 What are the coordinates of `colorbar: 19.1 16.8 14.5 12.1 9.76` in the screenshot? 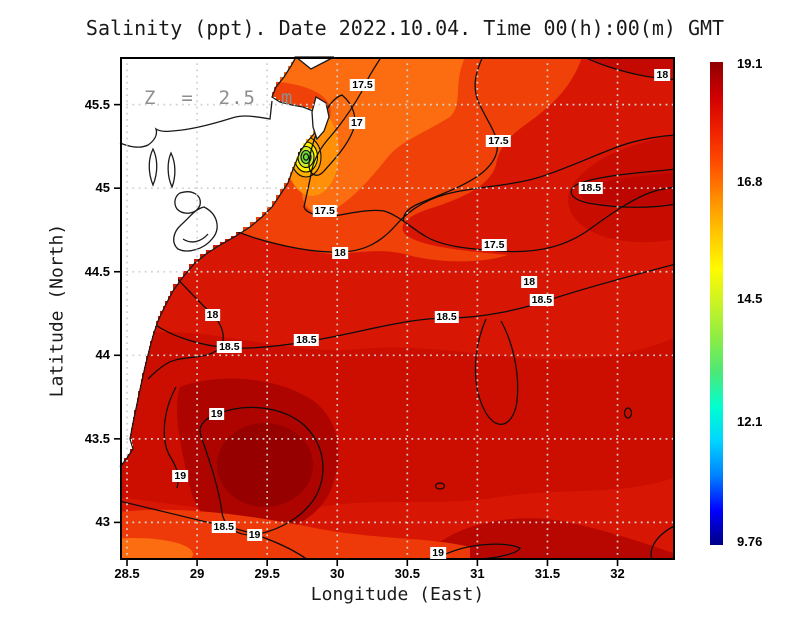 It's located at (736, 302).